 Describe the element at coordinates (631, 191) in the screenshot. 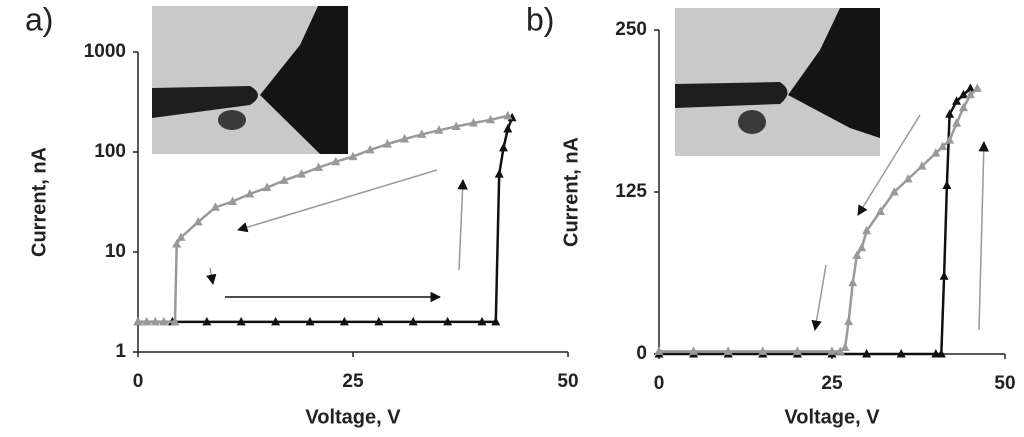

I see `y-tick-label: 125` at that location.